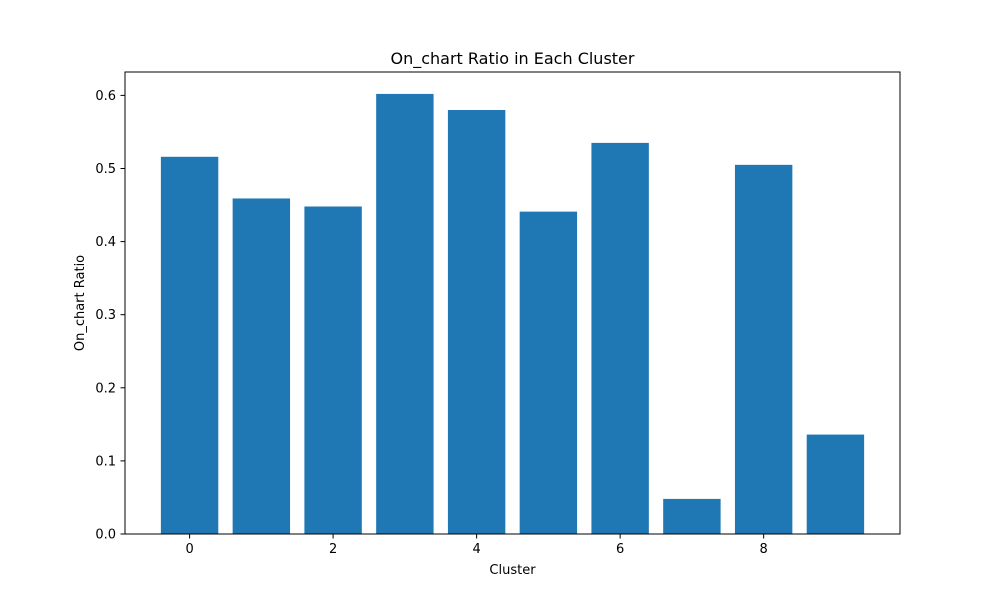  Describe the element at coordinates (476, 549) in the screenshot. I see `x-tick-label: 4` at that location.